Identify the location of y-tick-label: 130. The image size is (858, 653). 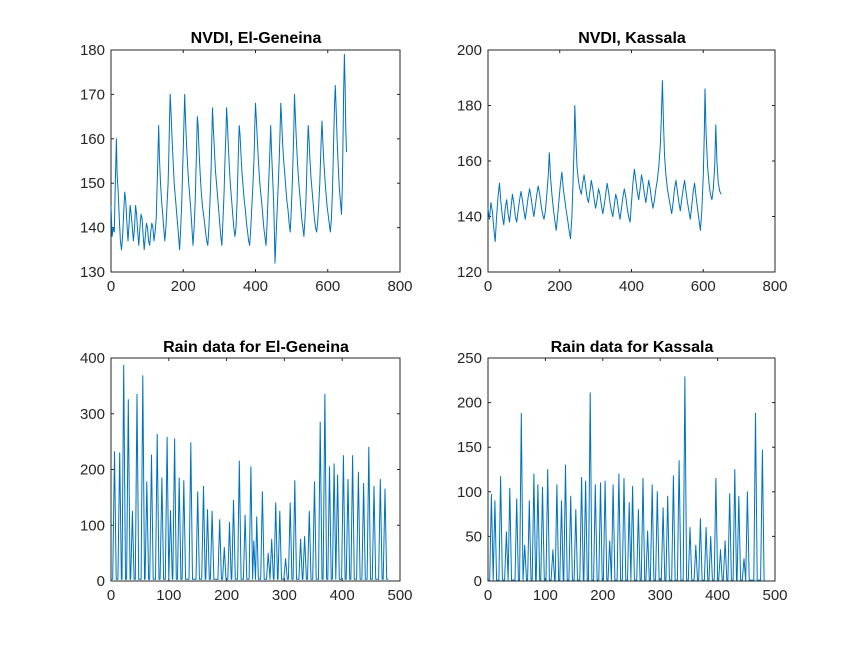
(92, 272).